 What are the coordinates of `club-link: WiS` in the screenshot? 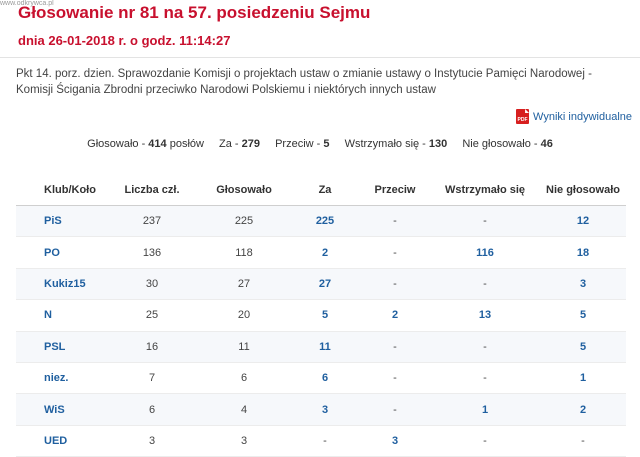 It's located at (61, 409).